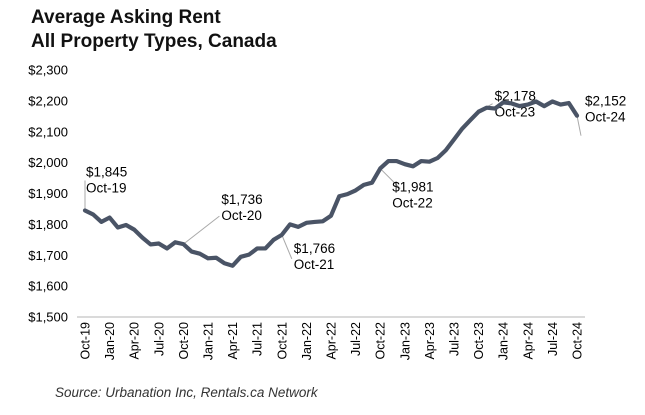 This screenshot has height=415, width=645. What do you see at coordinates (48, 317) in the screenshot?
I see `y-tick-label: $1,500` at bounding box center [48, 317].